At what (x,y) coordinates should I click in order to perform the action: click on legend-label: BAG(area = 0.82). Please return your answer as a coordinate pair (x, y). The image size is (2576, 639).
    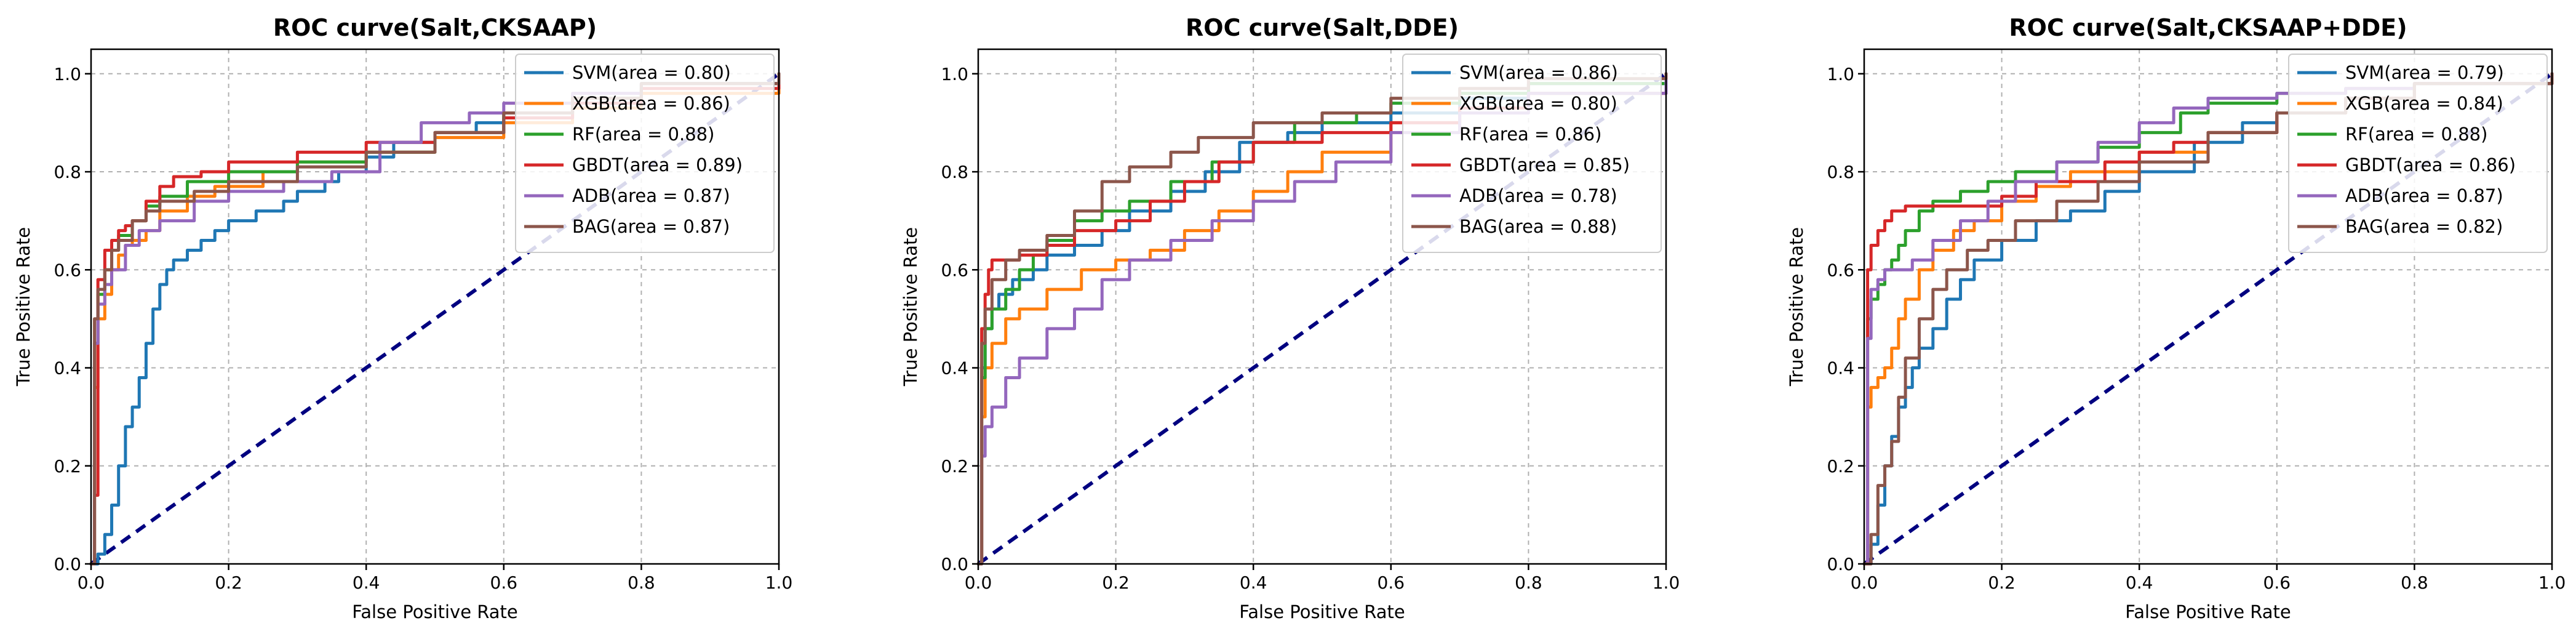
    Looking at the image, I should click on (2424, 227).